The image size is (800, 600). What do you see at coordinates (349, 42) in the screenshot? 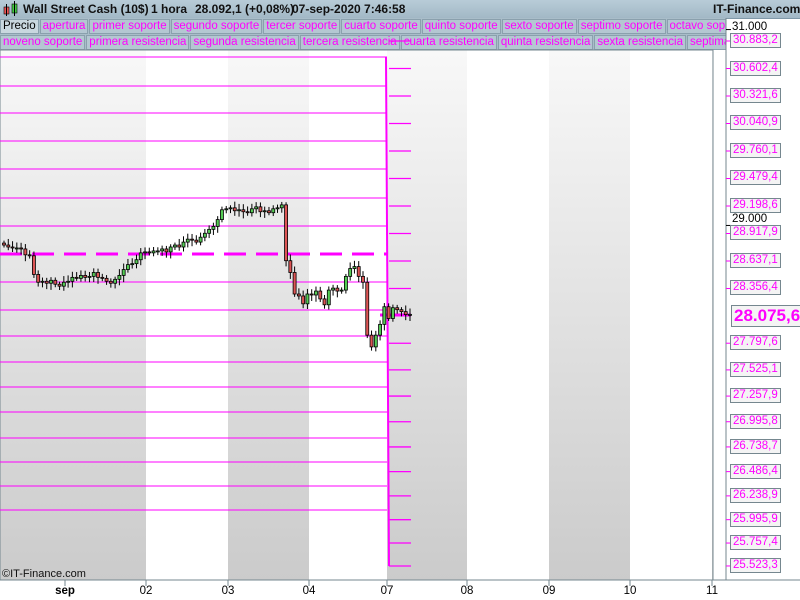
I see `legend-item: tercera resistencia` at bounding box center [349, 42].